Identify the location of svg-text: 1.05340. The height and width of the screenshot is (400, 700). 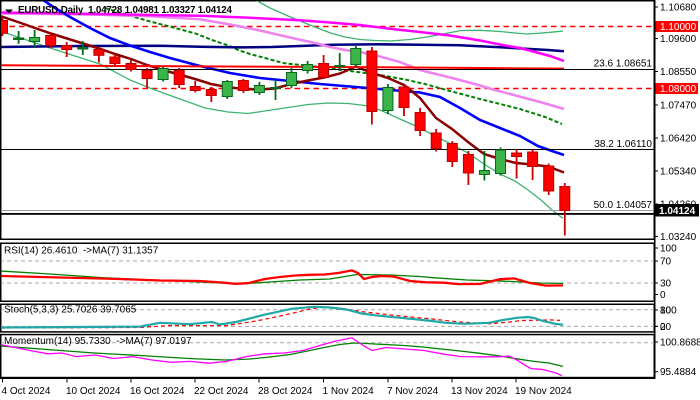
(678, 172).